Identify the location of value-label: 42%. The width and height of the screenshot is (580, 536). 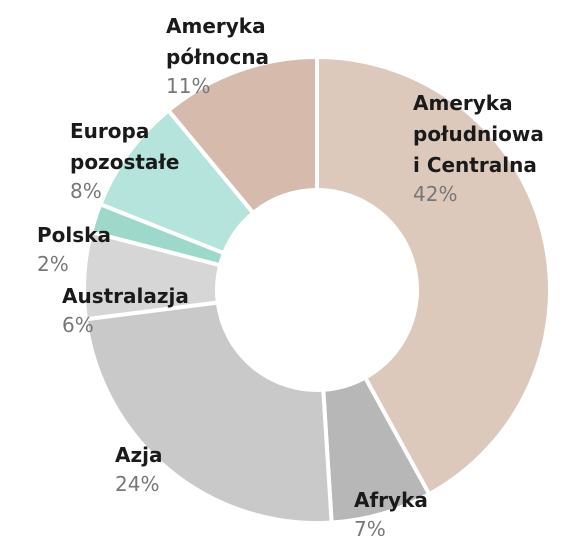
(435, 194).